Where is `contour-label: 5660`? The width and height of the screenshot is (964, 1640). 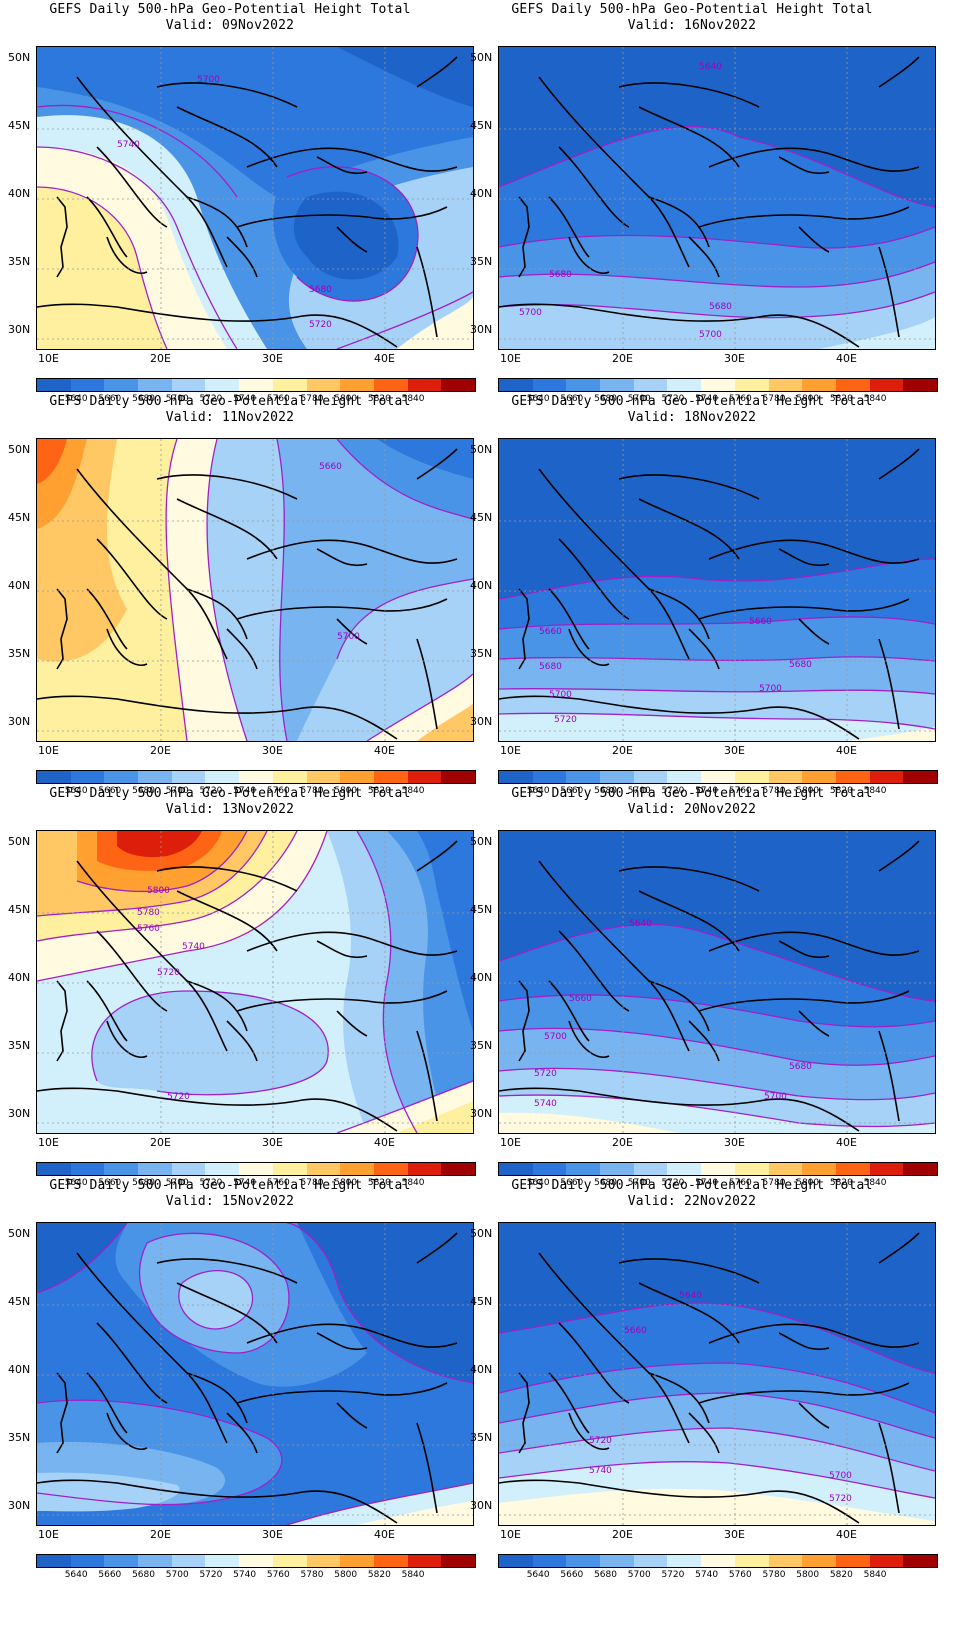
contour-label: 5660 is located at coordinates (330, 467).